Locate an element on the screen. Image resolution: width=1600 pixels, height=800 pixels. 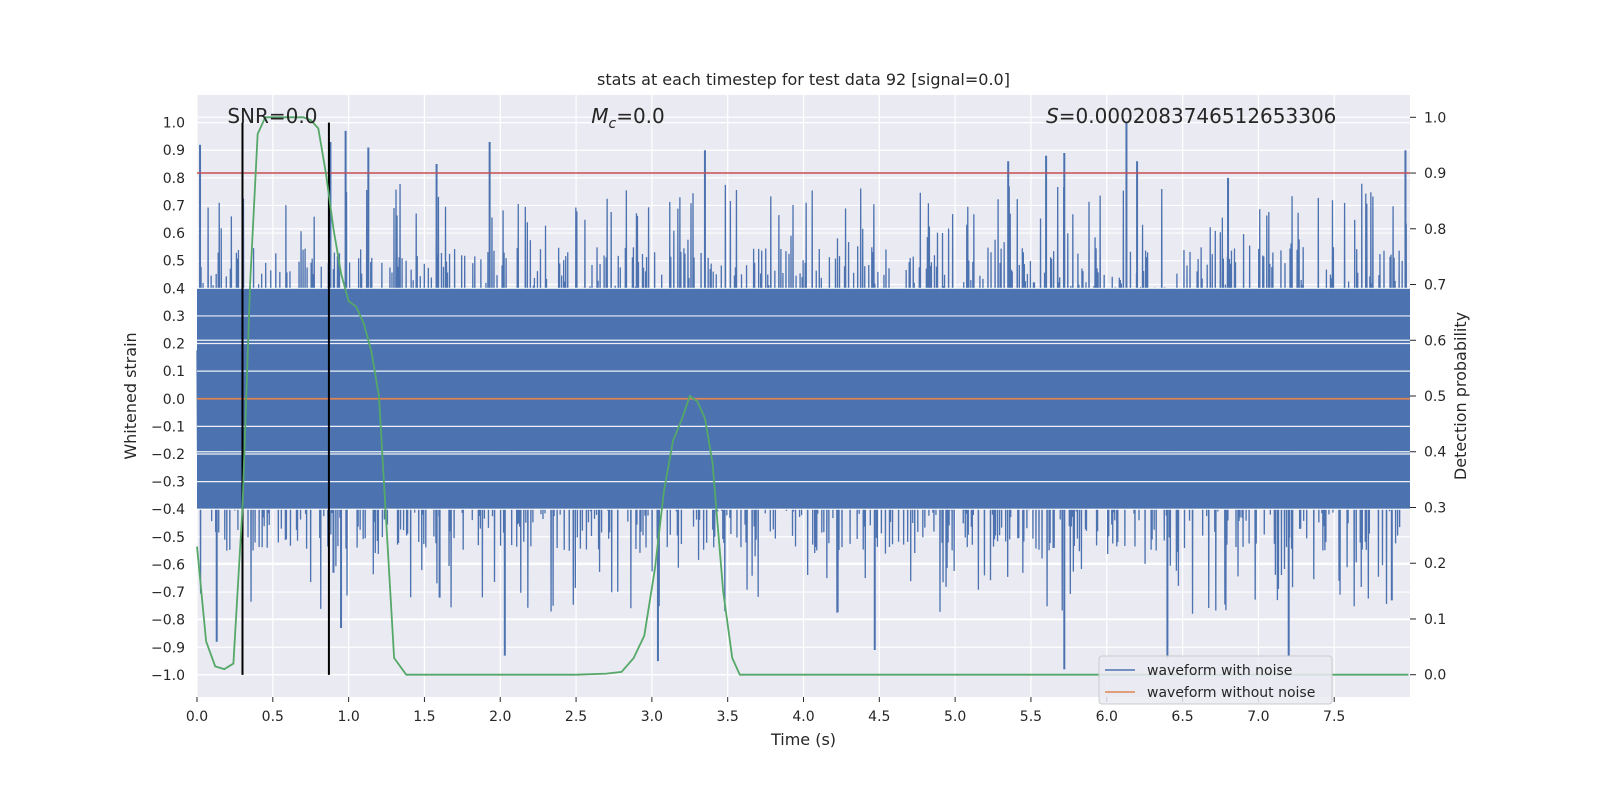
y-tick-label: 0.9 is located at coordinates (174, 151).